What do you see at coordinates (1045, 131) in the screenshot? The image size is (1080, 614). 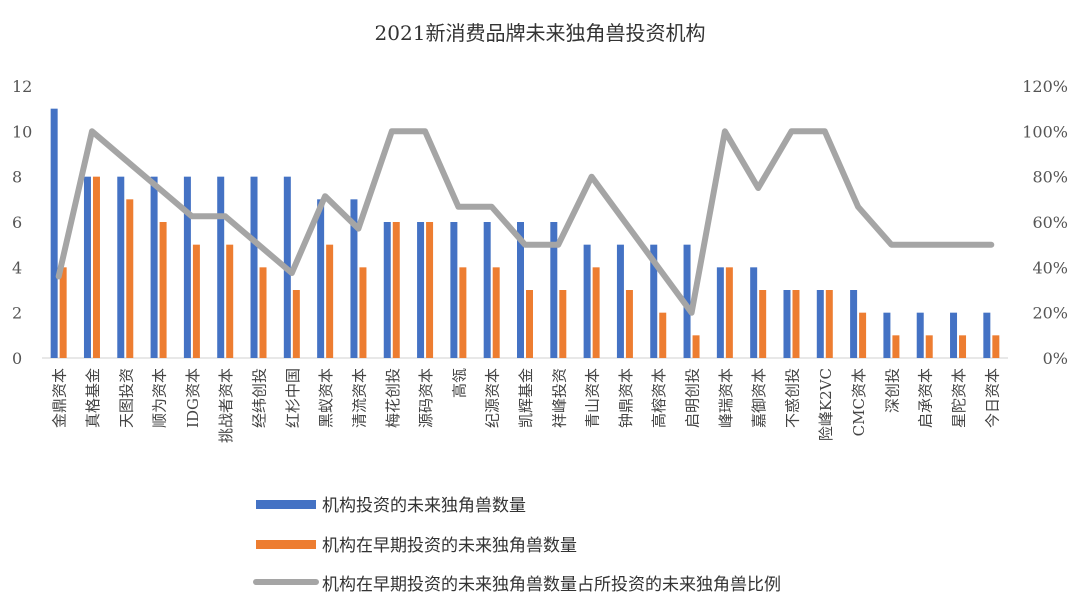 I see `y-tick-right: 100%` at bounding box center [1045, 131].